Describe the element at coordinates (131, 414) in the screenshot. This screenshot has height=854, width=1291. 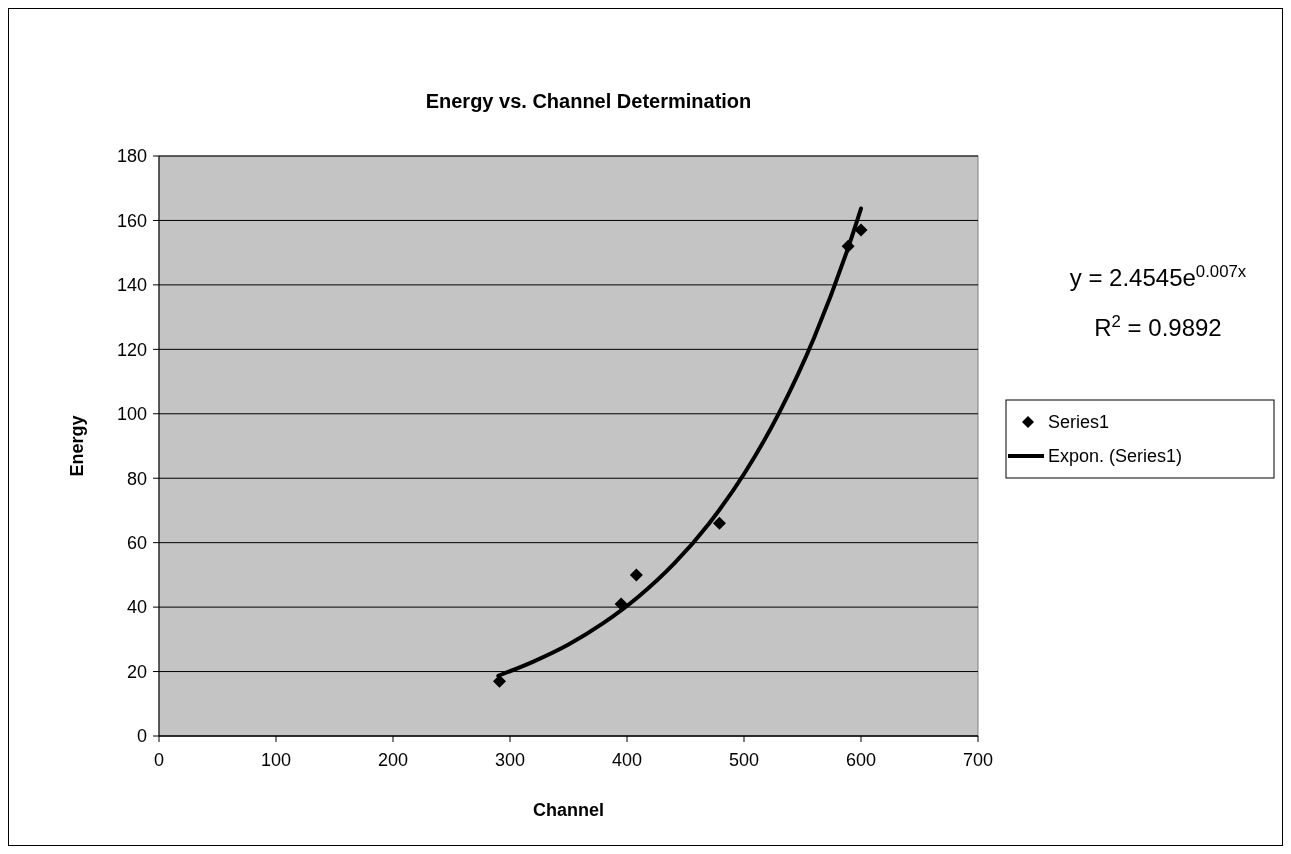
I see `y-tick-label: 100` at that location.